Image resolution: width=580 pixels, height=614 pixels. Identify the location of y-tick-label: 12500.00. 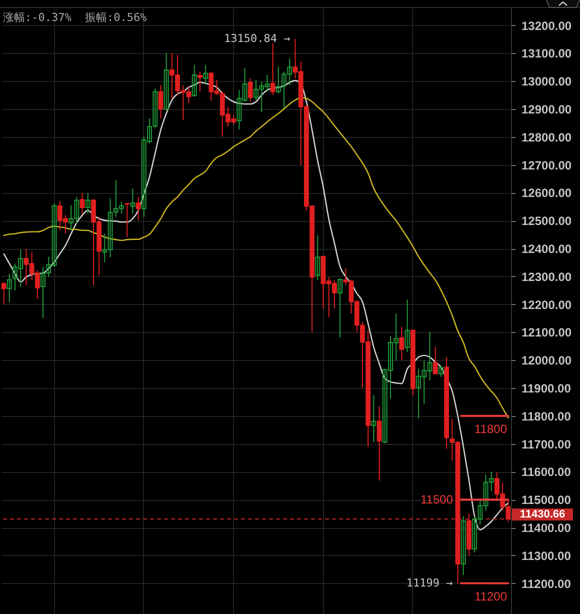
(547, 221).